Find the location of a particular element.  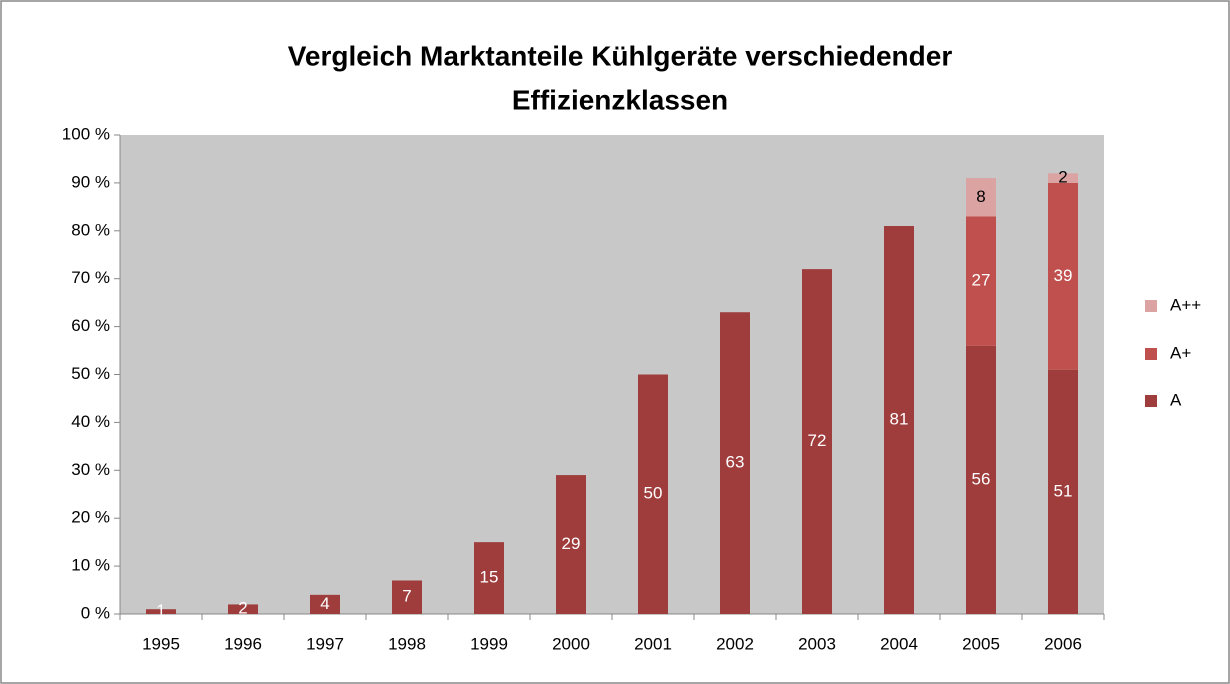

data-label: 7 is located at coordinates (406, 596).